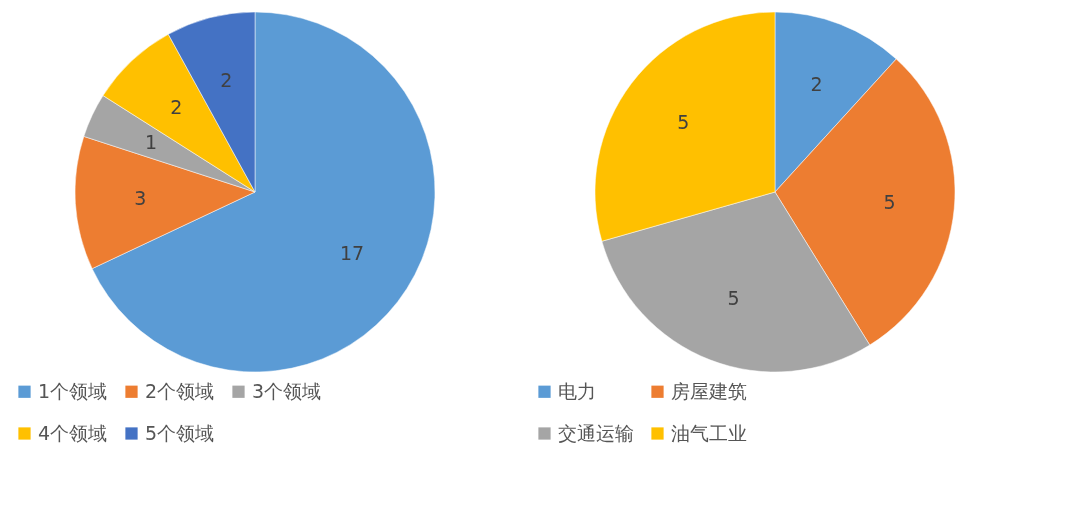 This screenshot has height=508, width=1080. What do you see at coordinates (709, 390) in the screenshot?
I see `legend-label: 房屋建筑` at bounding box center [709, 390].